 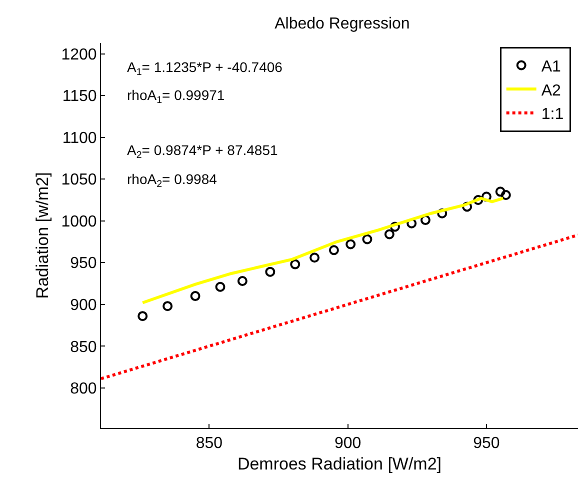 I want to click on y-tick-label: 1200, so click(x=79, y=55).